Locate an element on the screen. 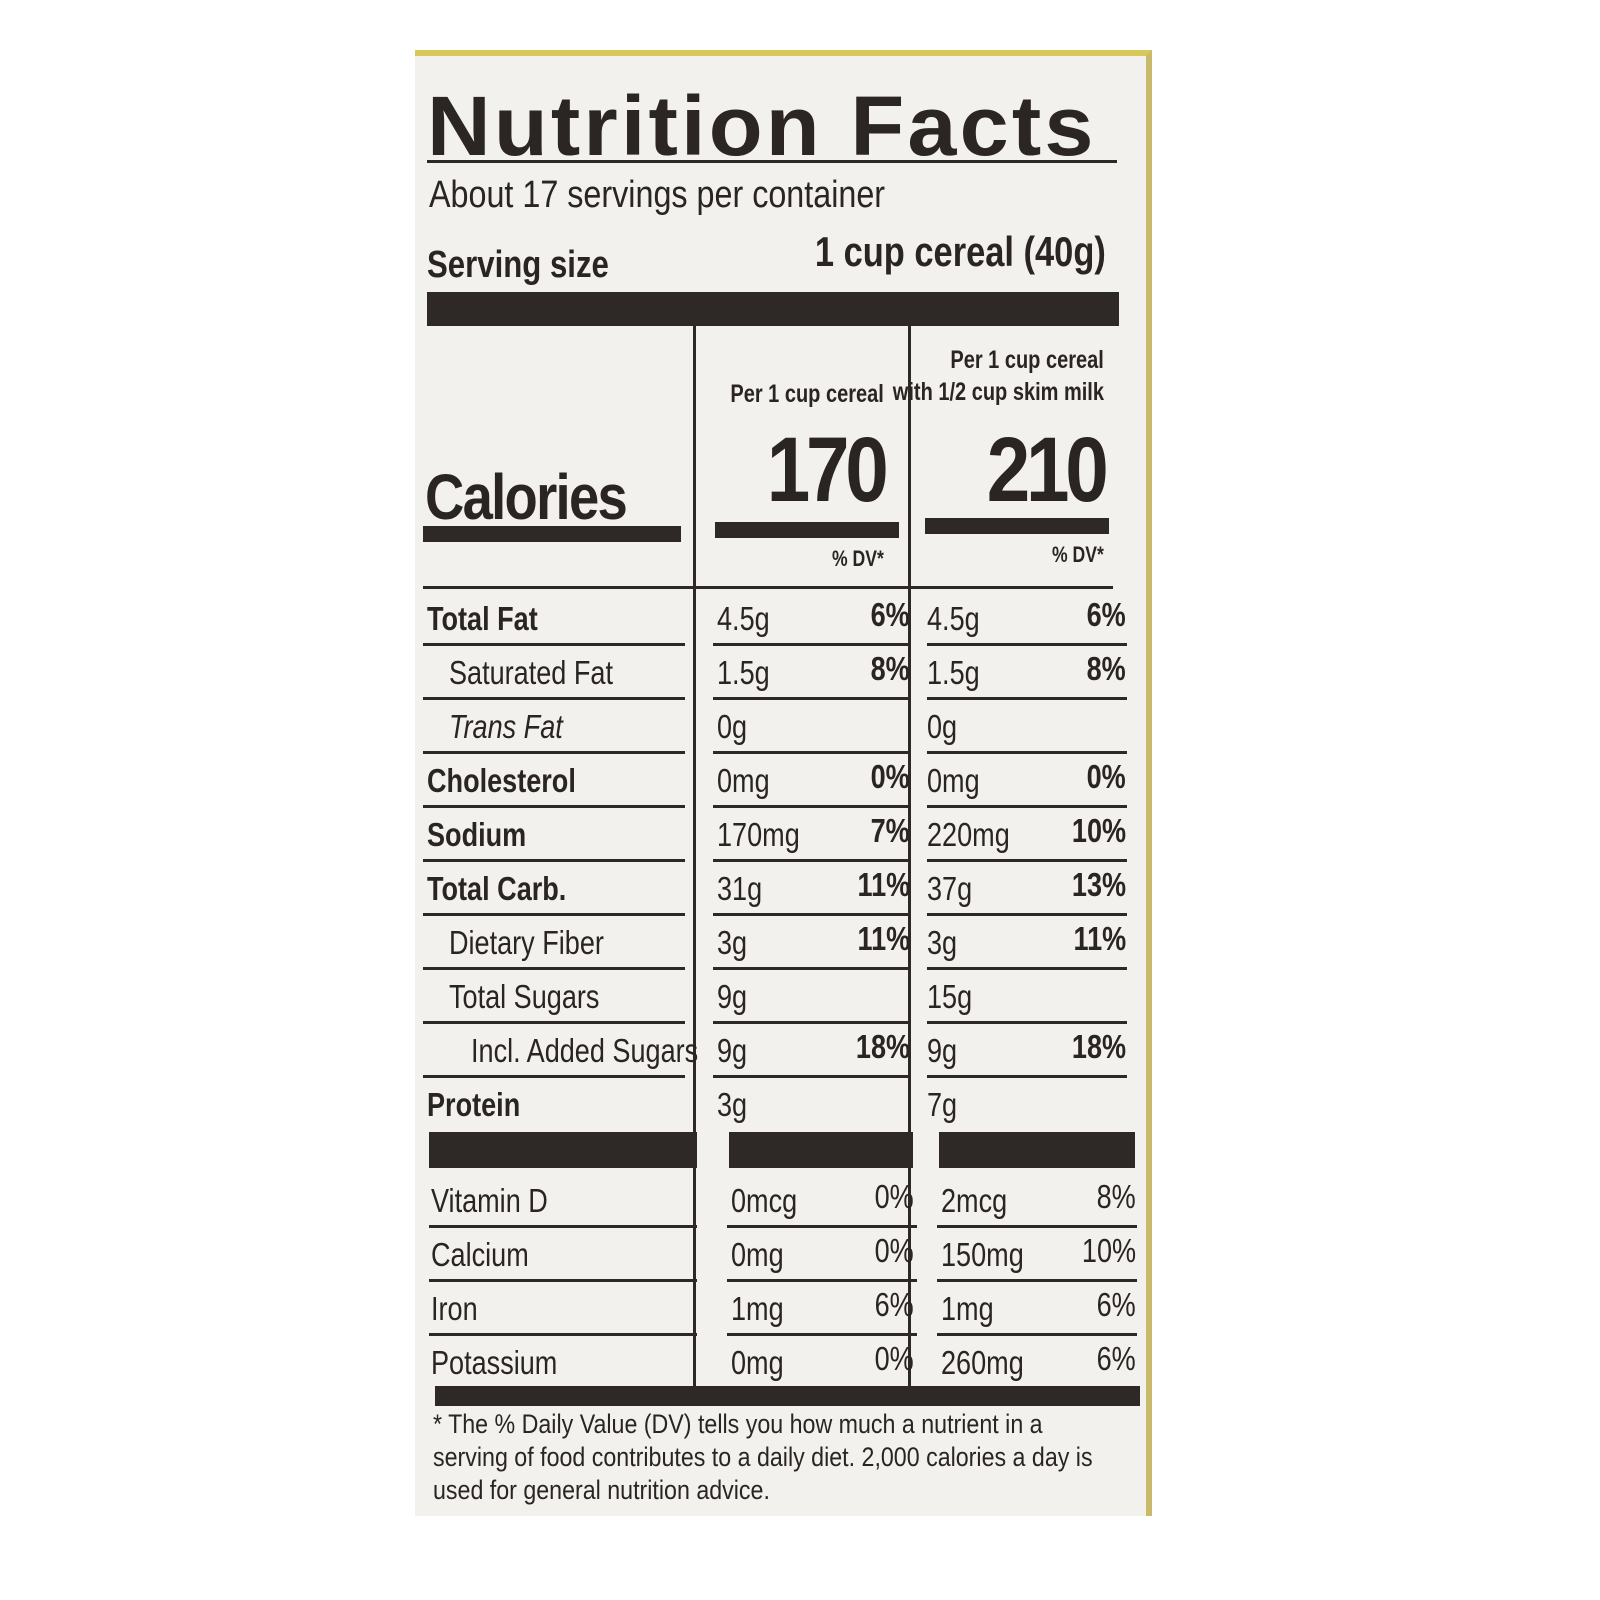  column-divider is located at coordinates (909, 856).